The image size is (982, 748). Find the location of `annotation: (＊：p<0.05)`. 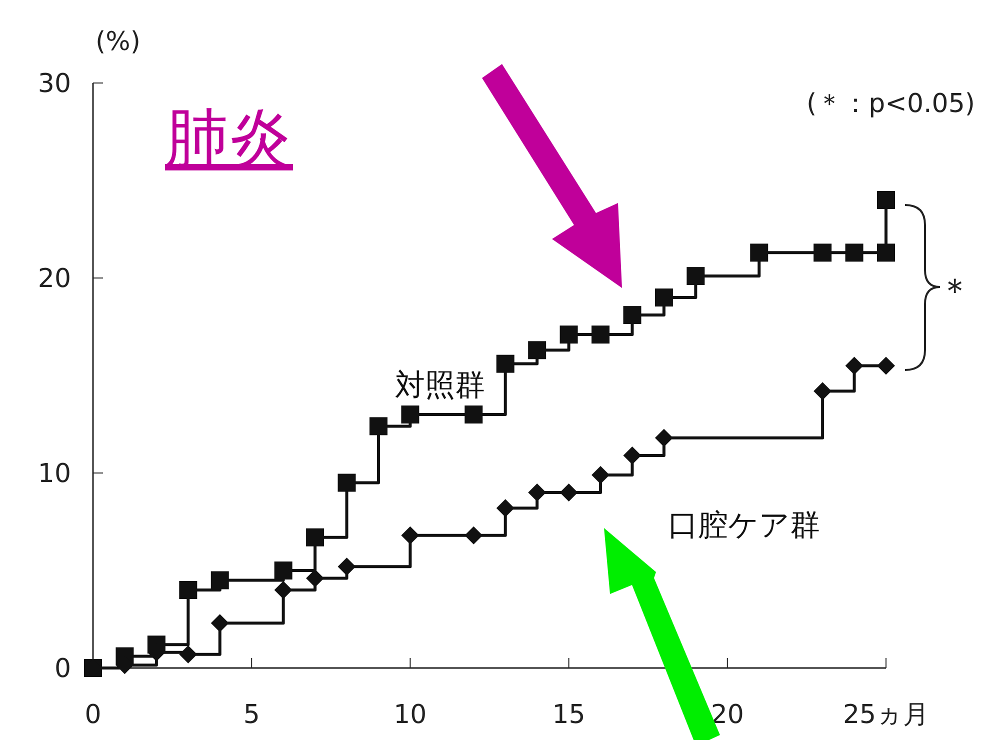

annotation: (＊：p<0.05) is located at coordinates (890, 104).